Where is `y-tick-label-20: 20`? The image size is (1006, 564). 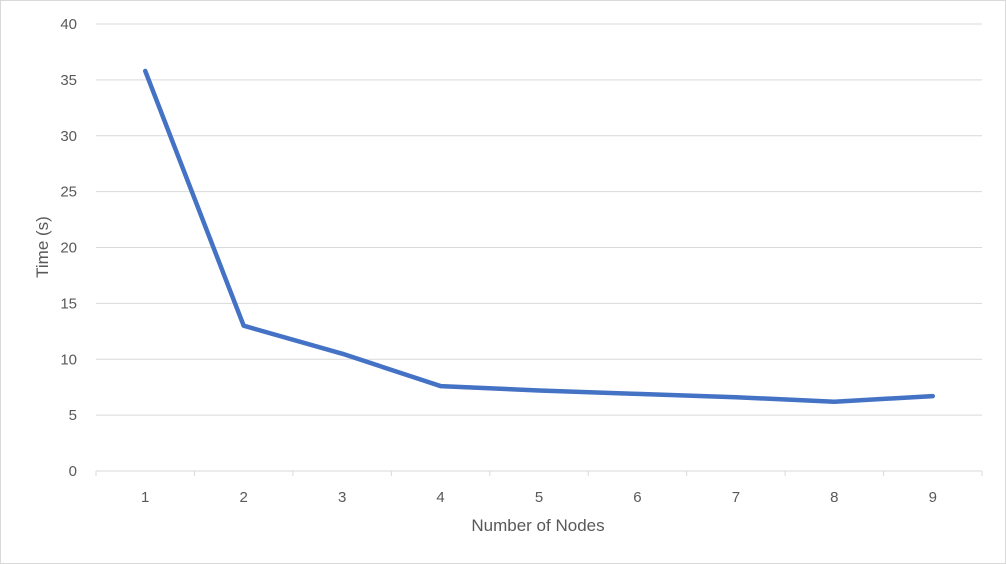
y-tick-label-20: 20 is located at coordinates (68, 248).